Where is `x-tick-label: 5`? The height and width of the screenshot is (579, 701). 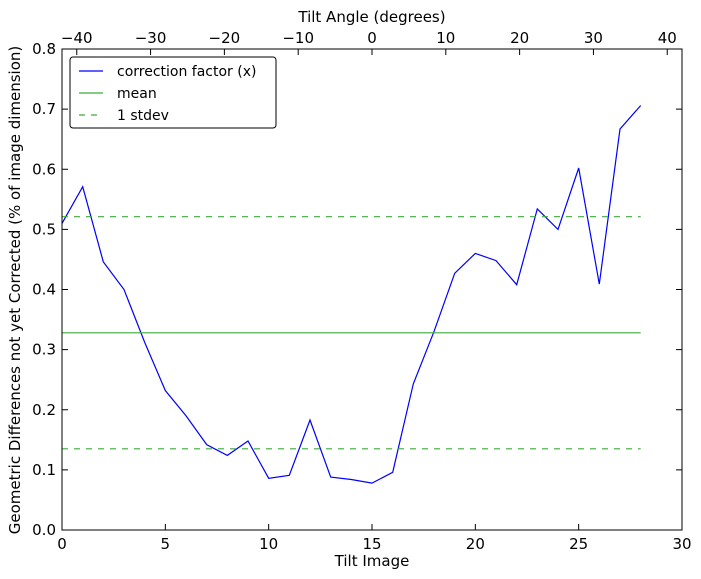
x-tick-label: 5 is located at coordinates (166, 544).